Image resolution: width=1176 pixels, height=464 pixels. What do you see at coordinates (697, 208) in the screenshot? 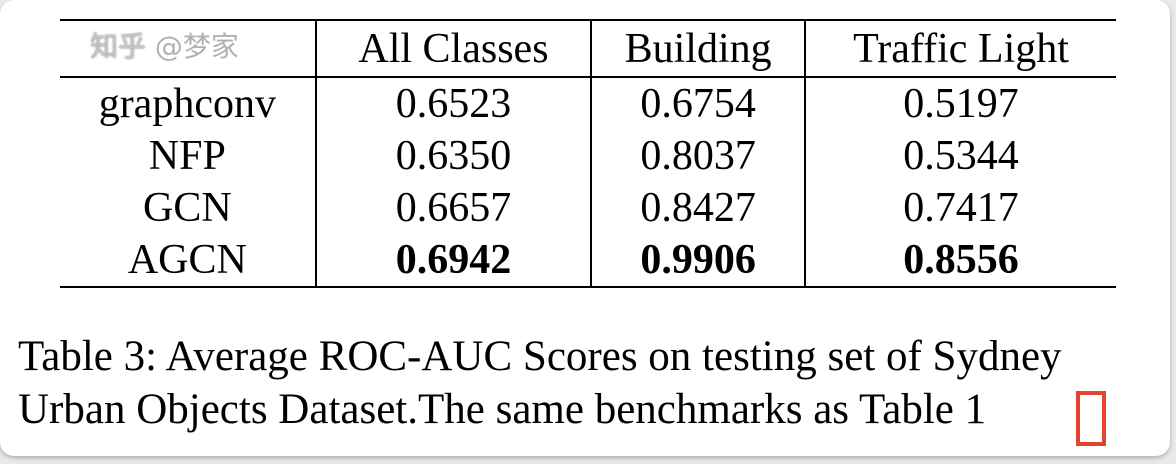
I see `score-cell: 0.8427` at bounding box center [697, 208].